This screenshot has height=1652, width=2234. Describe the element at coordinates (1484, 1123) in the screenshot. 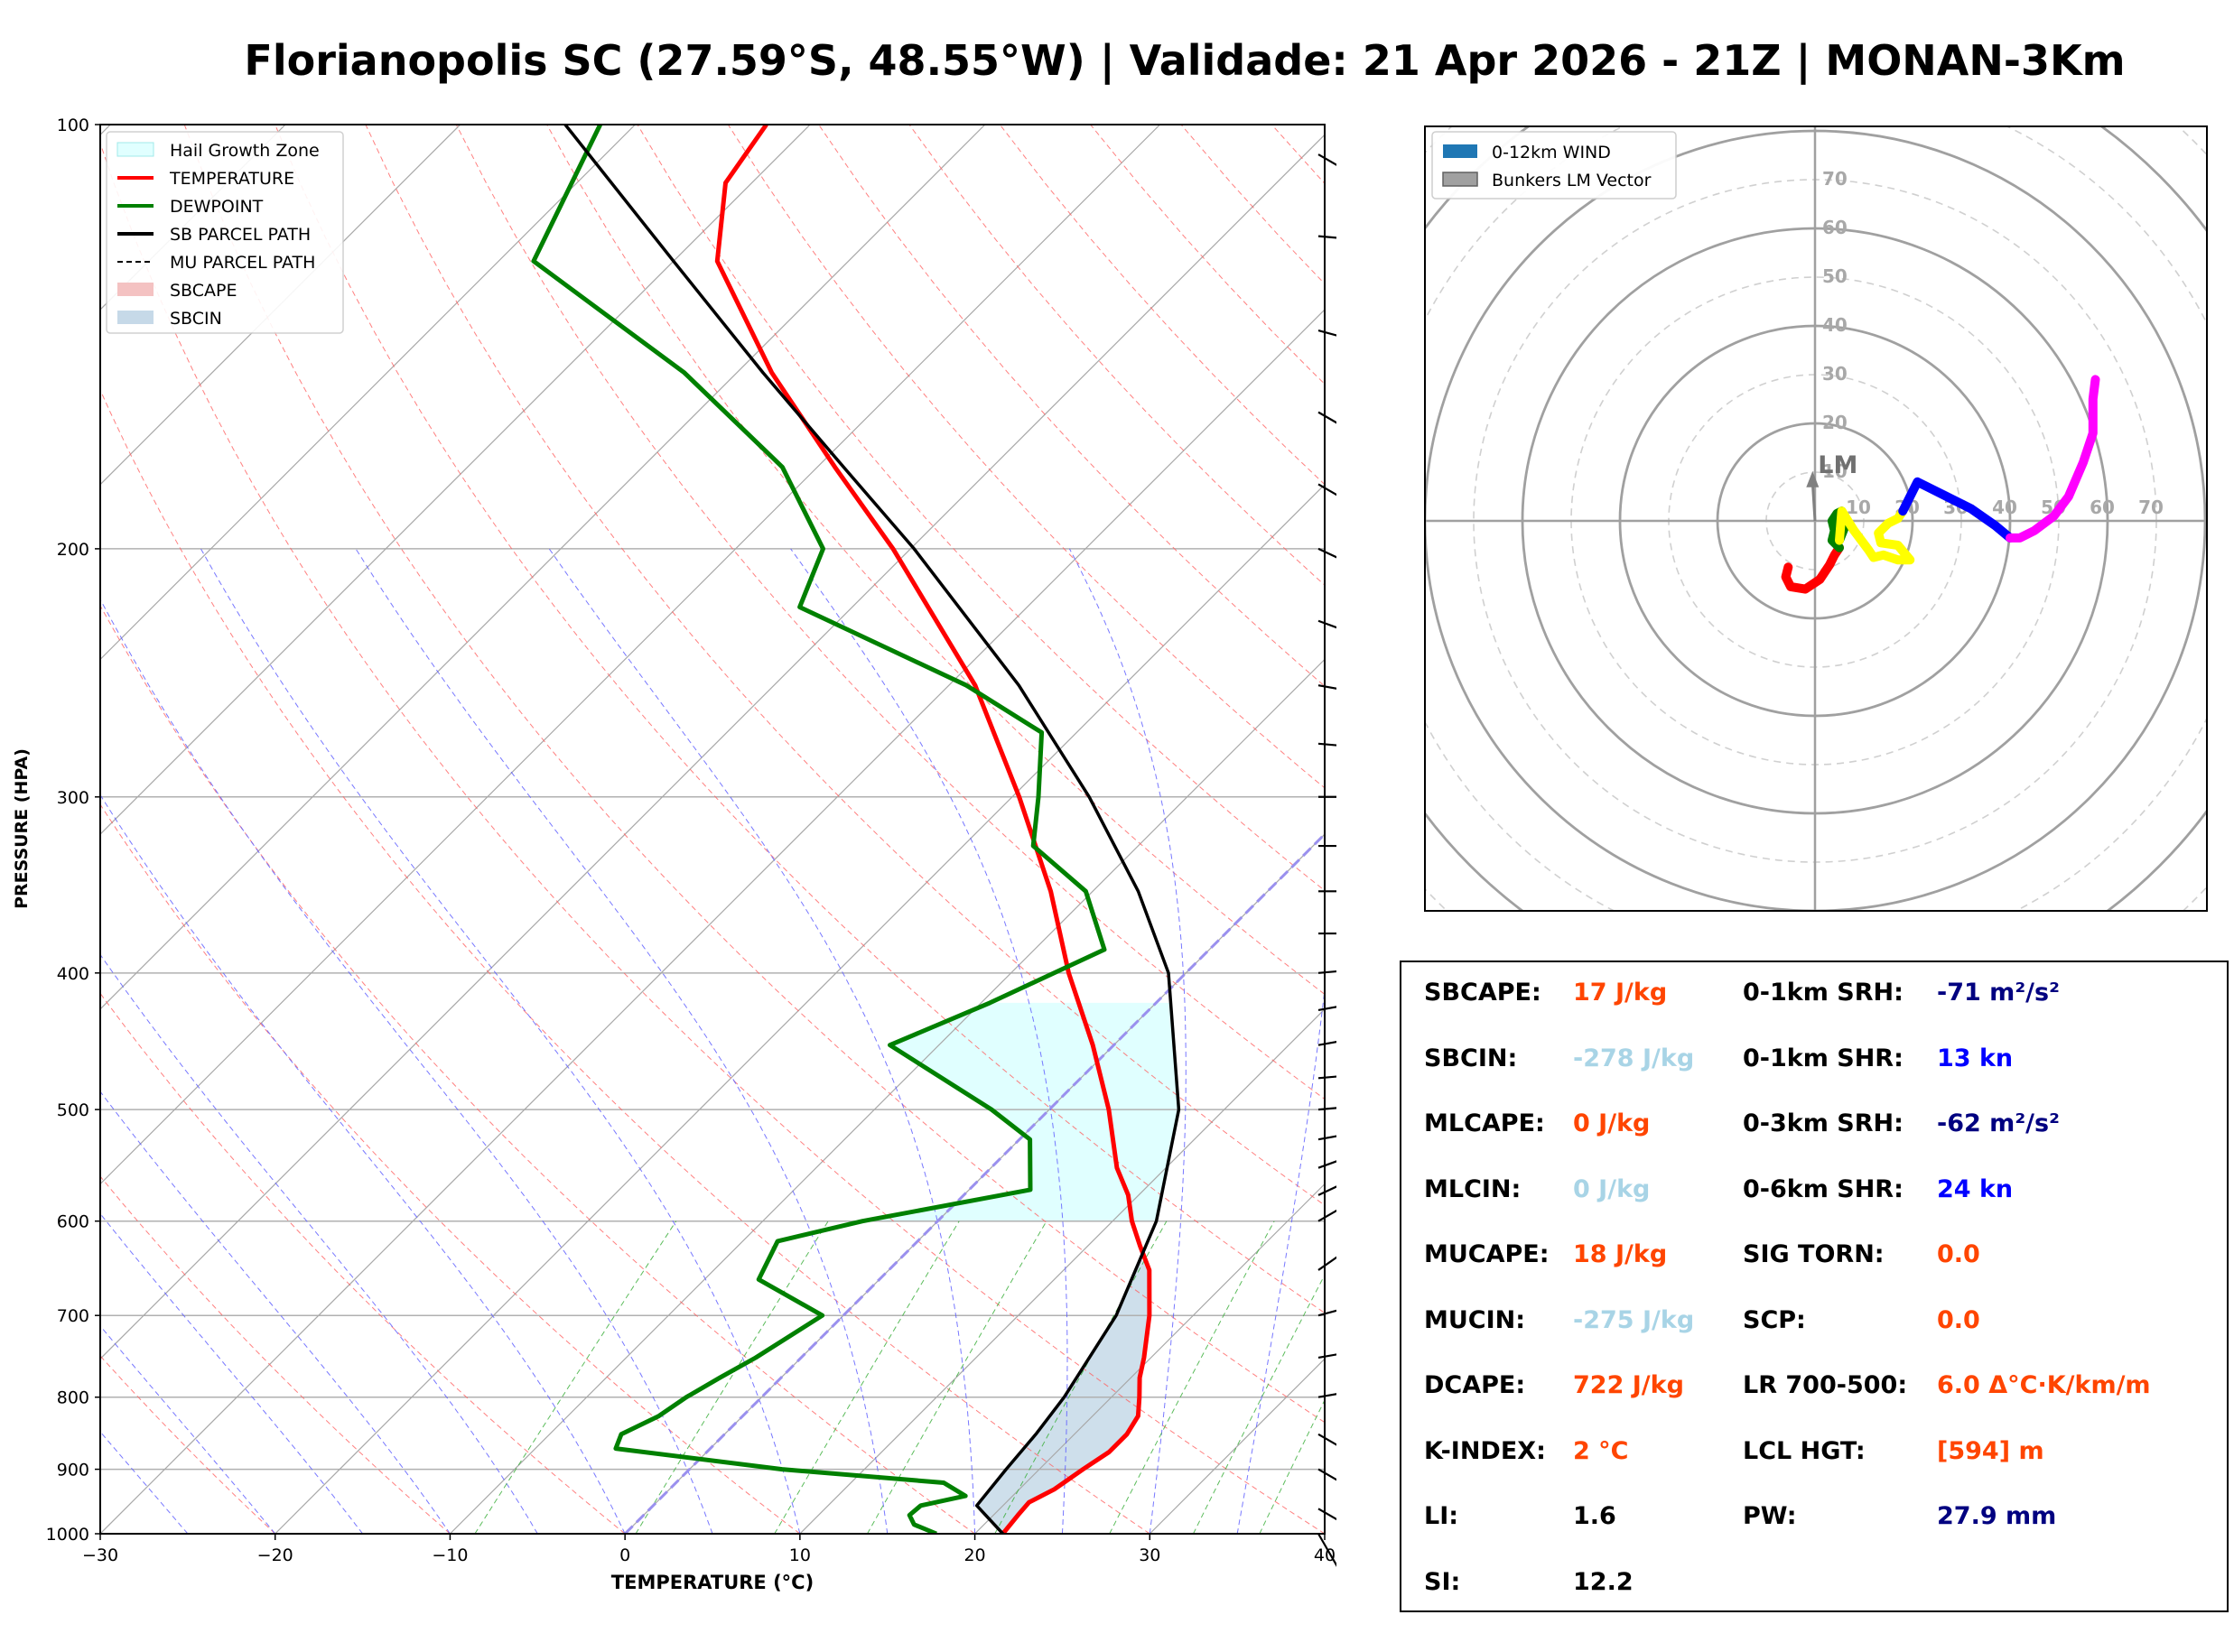

I see `param-label: MLCAPE:` at that location.